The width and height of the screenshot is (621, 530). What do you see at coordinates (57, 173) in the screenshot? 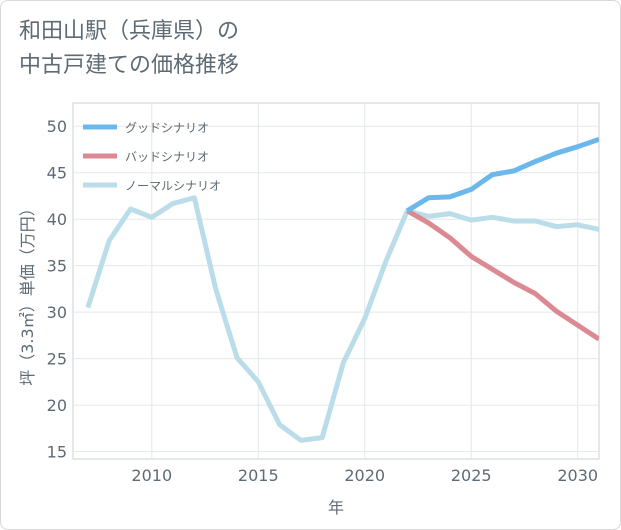
I see `y-tick-label: 45` at bounding box center [57, 173].